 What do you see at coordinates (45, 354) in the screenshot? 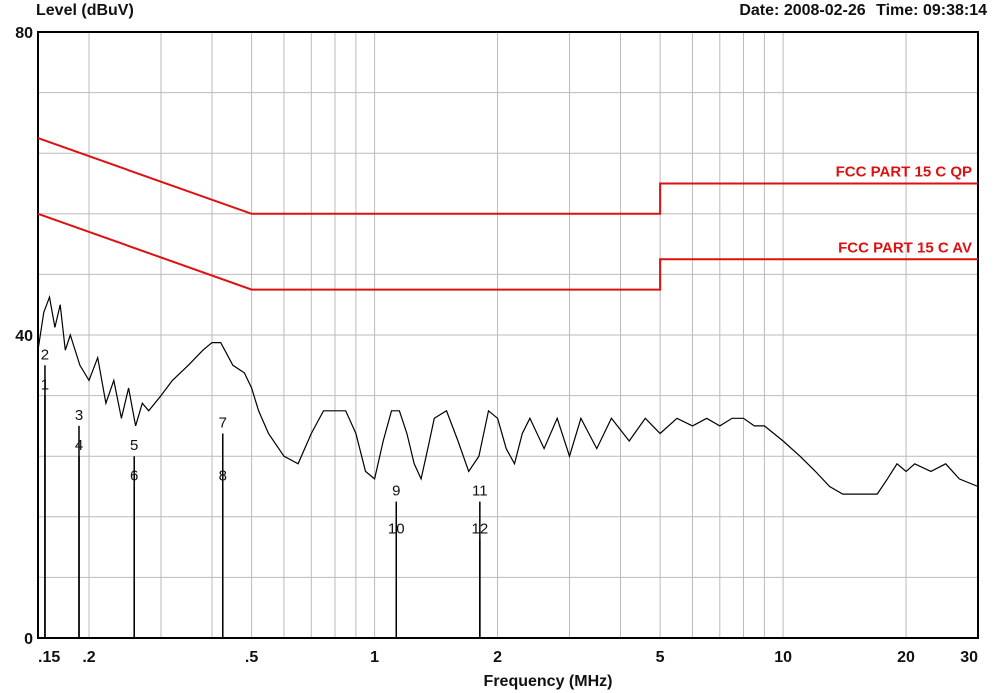
I see `marker-label: 2` at bounding box center [45, 354].